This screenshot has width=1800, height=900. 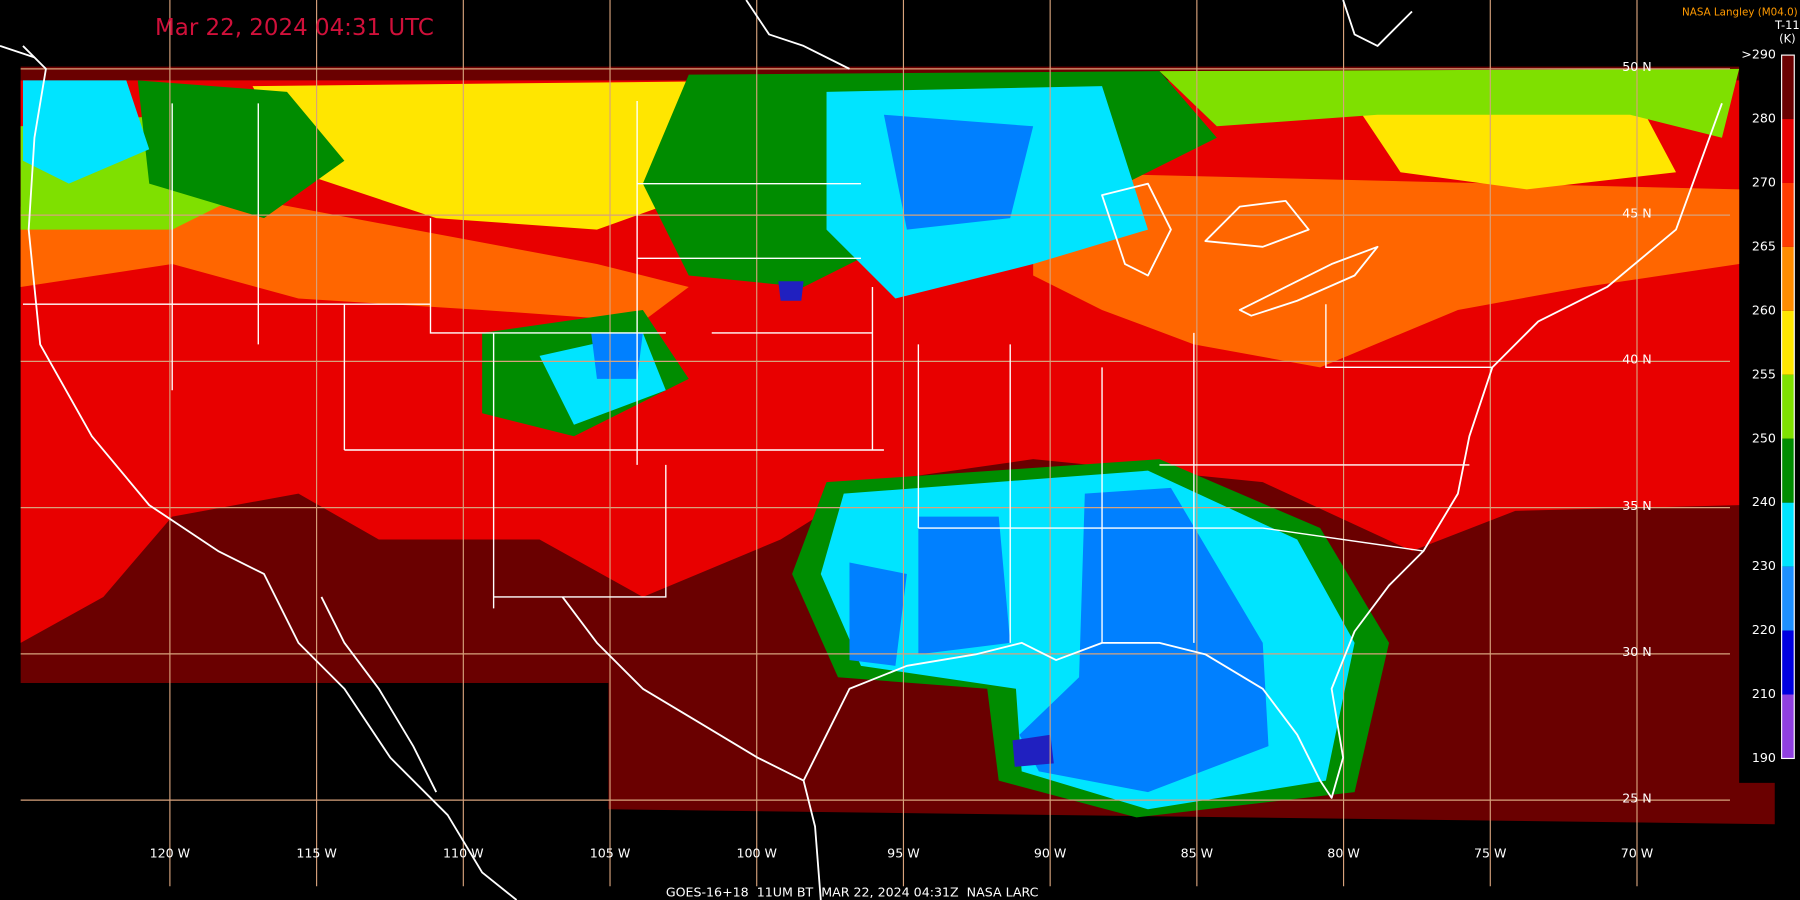 What do you see at coordinates (1636, 359) in the screenshot?
I see `latitude-label: 40 N` at bounding box center [1636, 359].